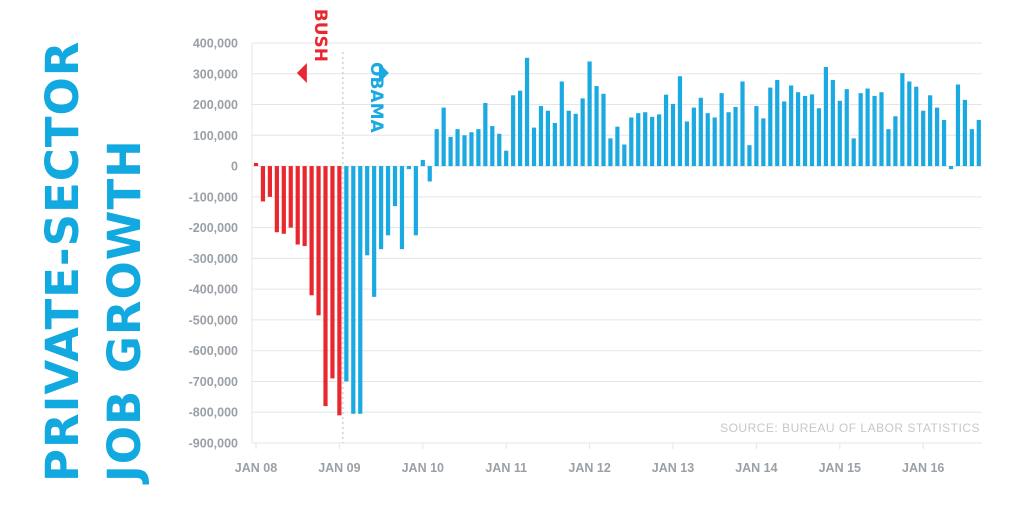 The height and width of the screenshot is (512, 1024). What do you see at coordinates (213, 382) in the screenshot?
I see `y-tick-label: -700,000` at bounding box center [213, 382].